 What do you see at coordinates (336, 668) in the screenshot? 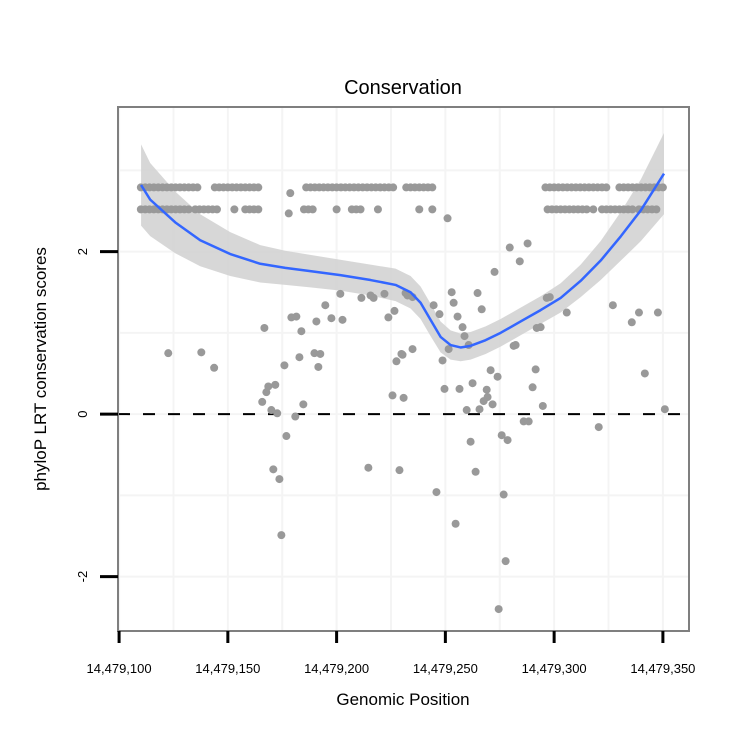
I see `x-tick-label: 14,479,200` at bounding box center [336, 668].